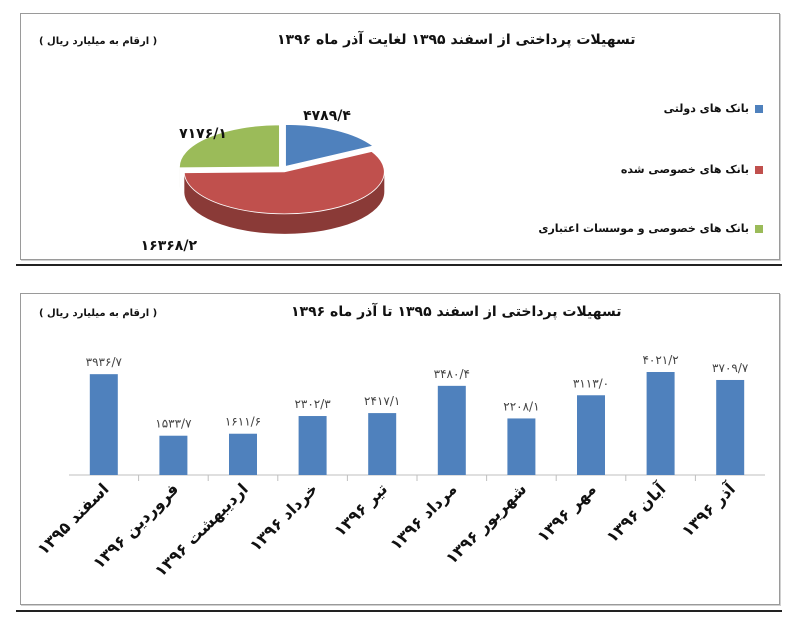 This screenshot has height=621, width=800. Describe the element at coordinates (243, 422) in the screenshot. I see `bar-value-label: ۱۶۱۱/۶` at that location.